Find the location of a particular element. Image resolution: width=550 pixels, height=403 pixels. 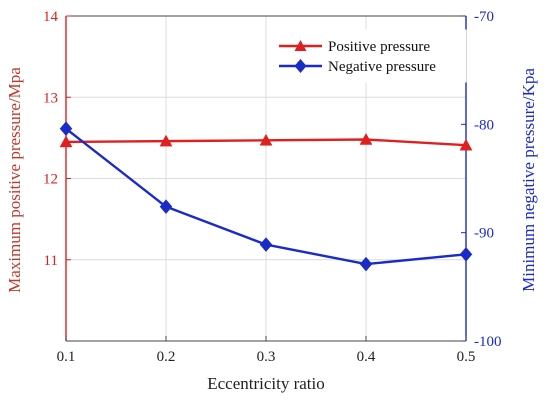

legend-box is located at coordinates (368, 56).